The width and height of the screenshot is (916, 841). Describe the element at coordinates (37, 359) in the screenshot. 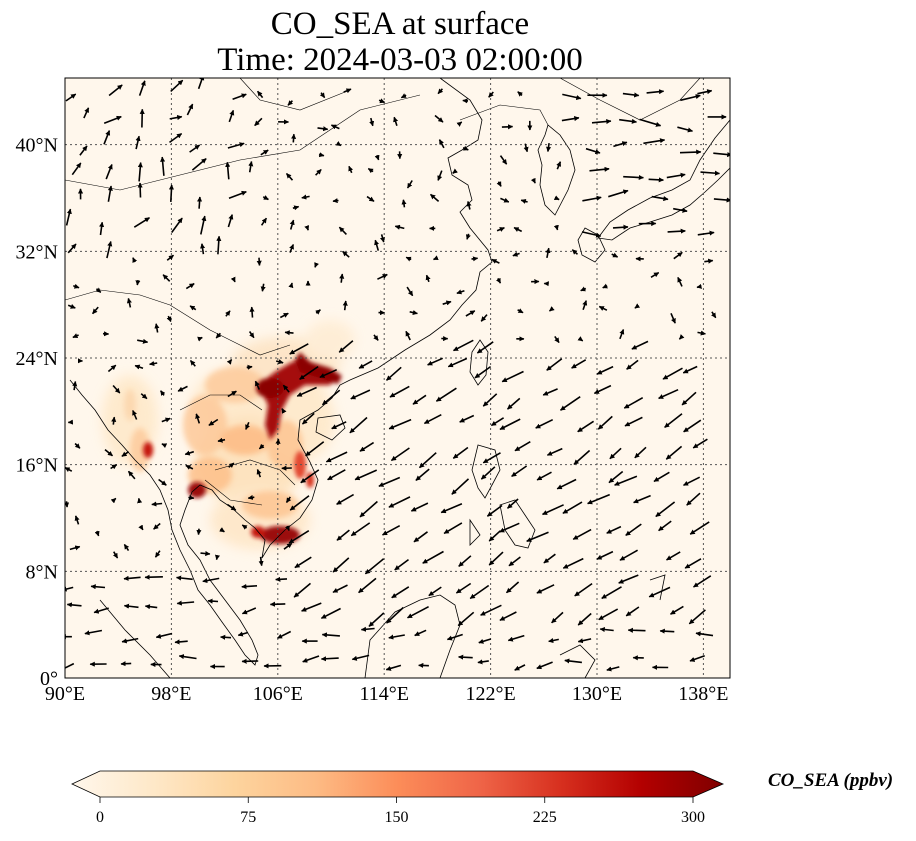

I see `lat-tick-label: 24°N` at that location.